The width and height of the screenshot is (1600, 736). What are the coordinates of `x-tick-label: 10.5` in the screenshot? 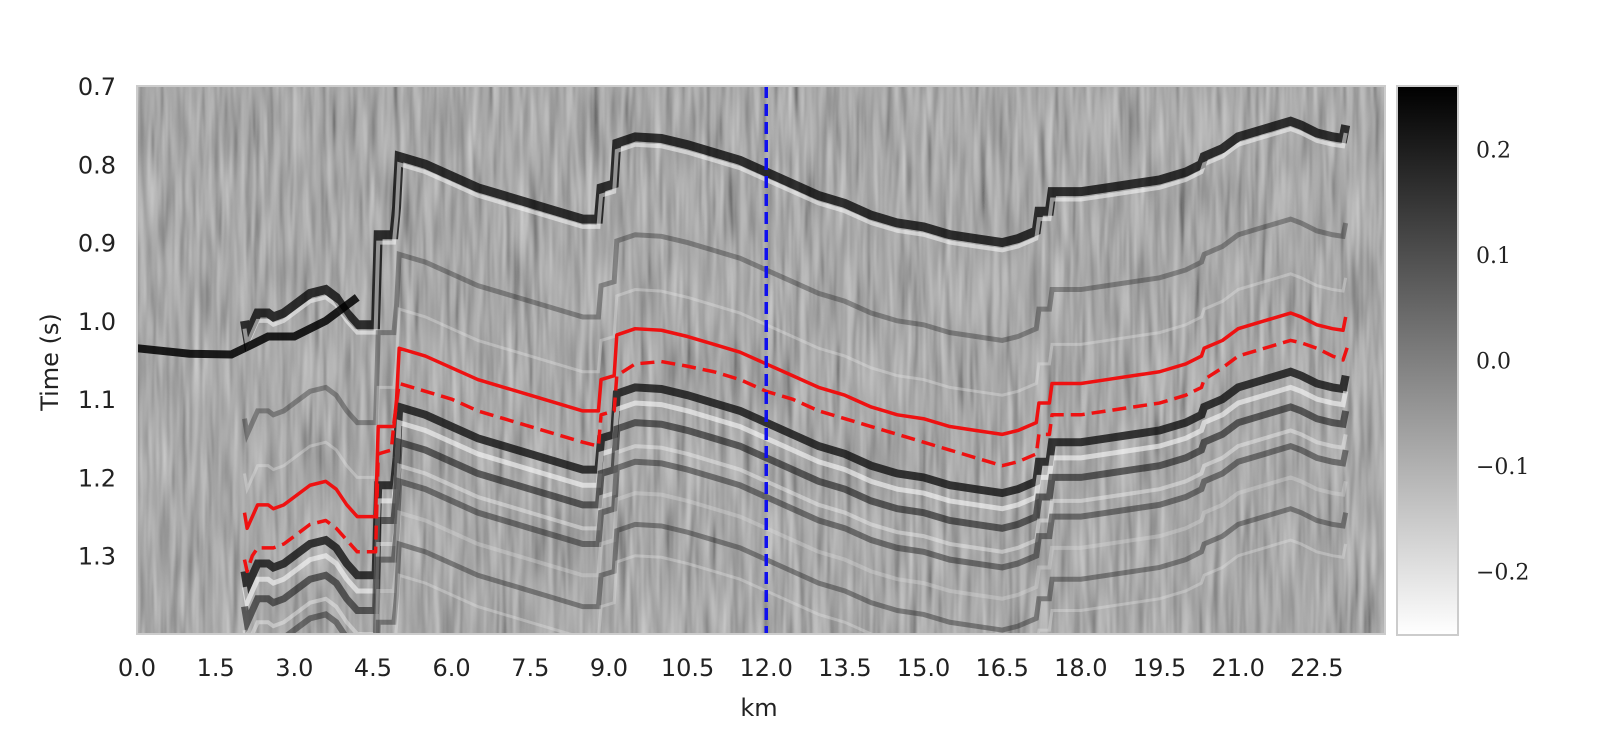 It's located at (687, 668).